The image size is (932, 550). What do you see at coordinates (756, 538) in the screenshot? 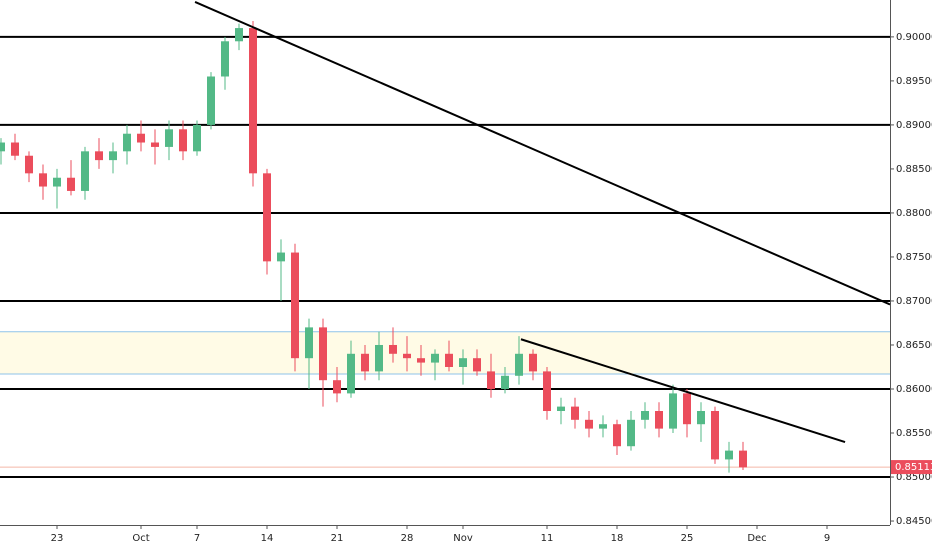
I see `x-tick-label: Dec` at bounding box center [756, 538].